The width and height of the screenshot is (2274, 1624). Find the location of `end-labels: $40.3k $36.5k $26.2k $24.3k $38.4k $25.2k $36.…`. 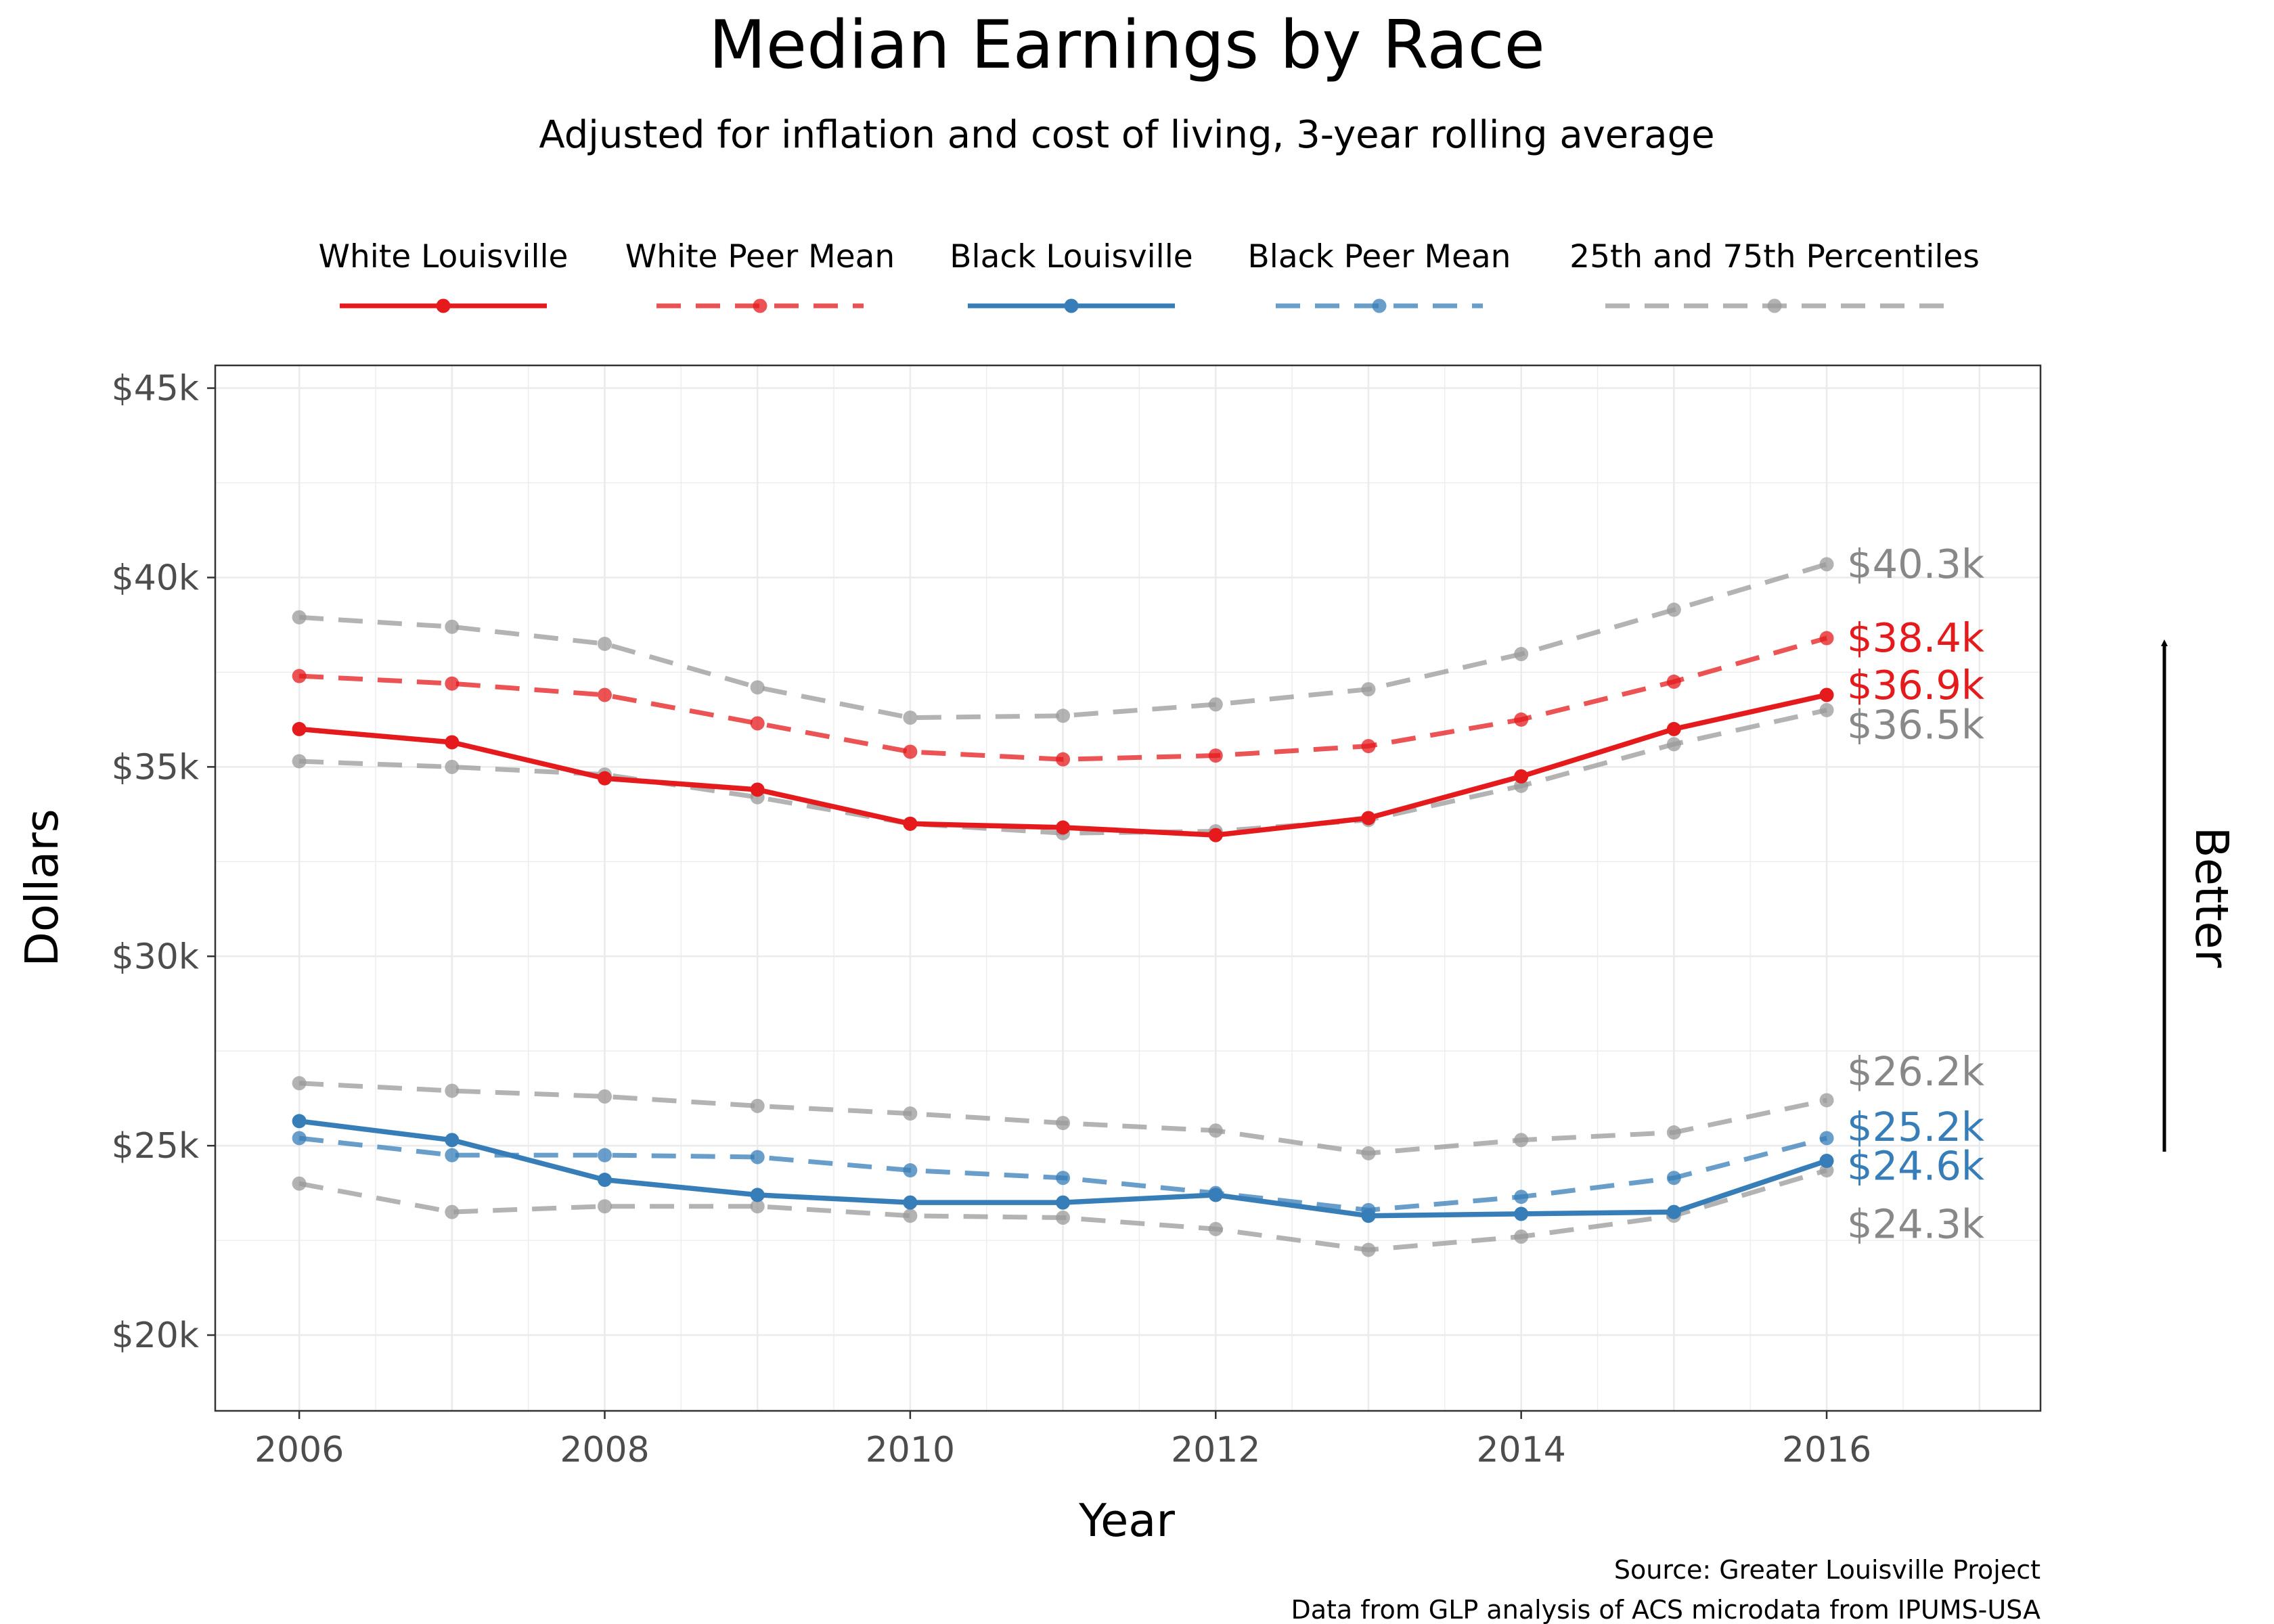

end-labels: $40.3k $36.5k $26.2k $24.3k $38.4k $25.2k $36.… is located at coordinates (1915, 894).